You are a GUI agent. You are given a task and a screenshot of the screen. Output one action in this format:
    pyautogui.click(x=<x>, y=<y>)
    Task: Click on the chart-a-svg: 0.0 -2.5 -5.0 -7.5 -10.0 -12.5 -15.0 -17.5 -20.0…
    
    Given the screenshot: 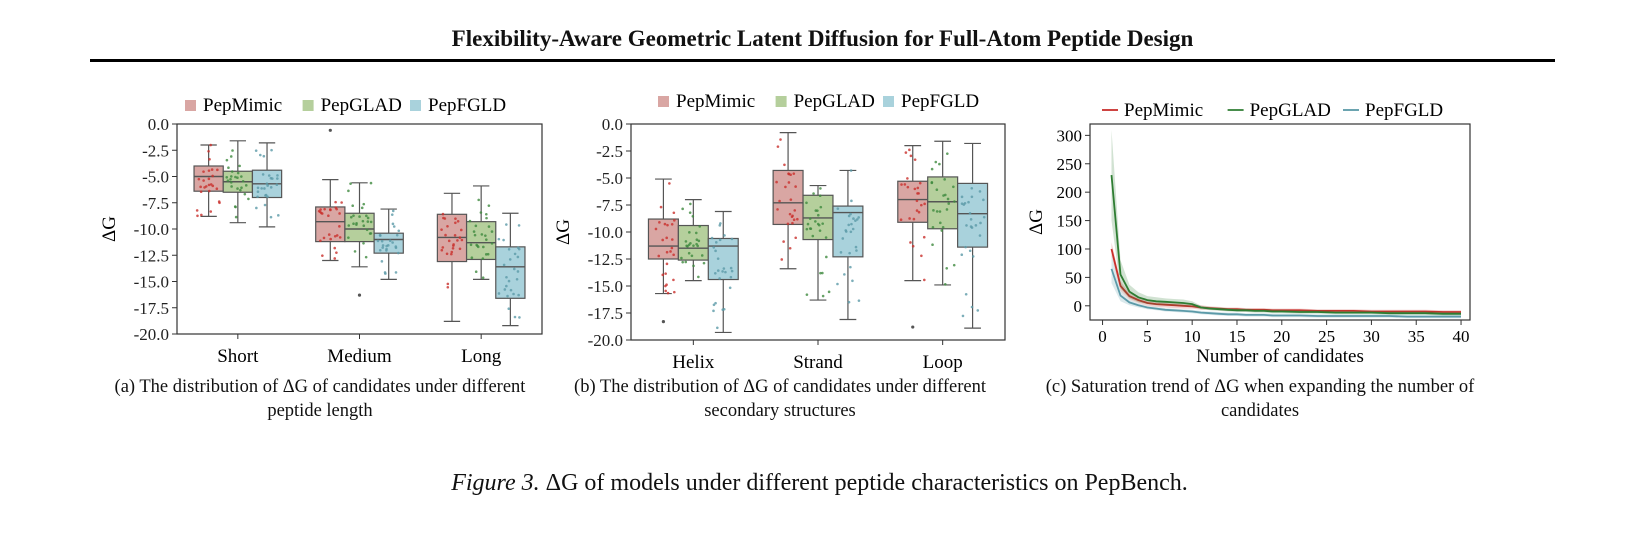 What is the action you would take?
    pyautogui.click(x=321, y=231)
    